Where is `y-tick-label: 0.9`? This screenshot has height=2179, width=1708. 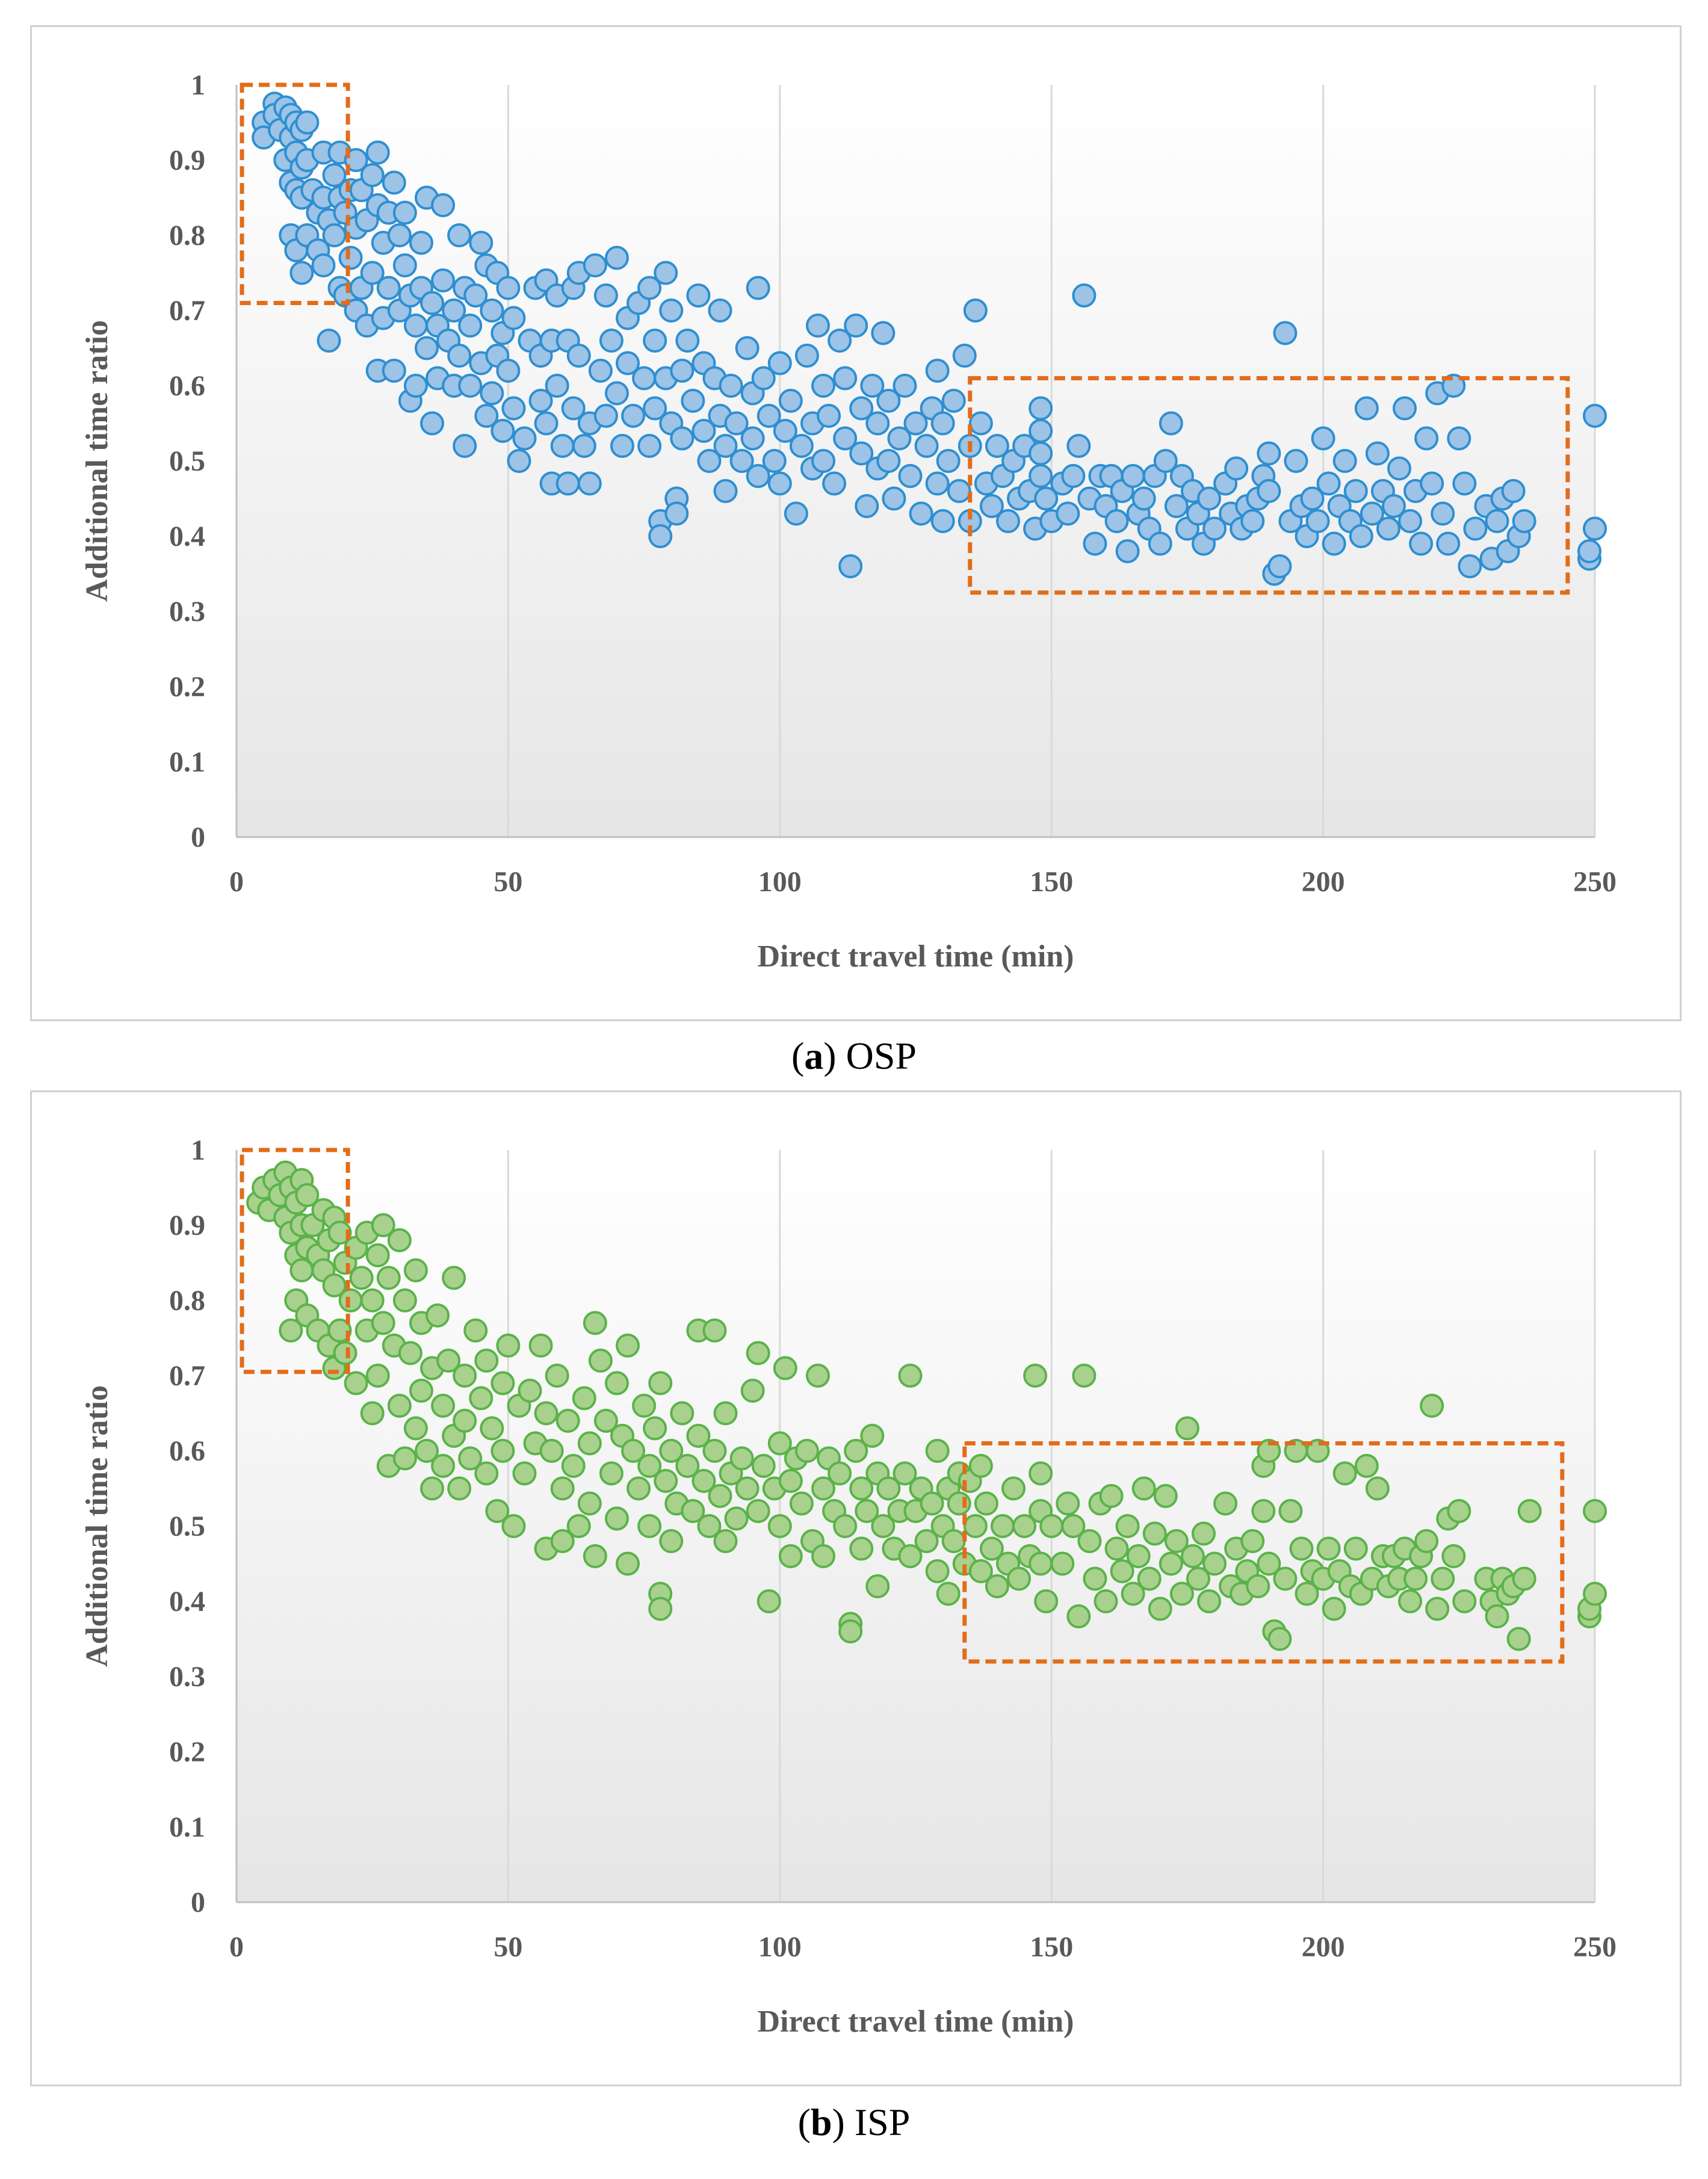 y-tick-label: 0.9 is located at coordinates (187, 1225).